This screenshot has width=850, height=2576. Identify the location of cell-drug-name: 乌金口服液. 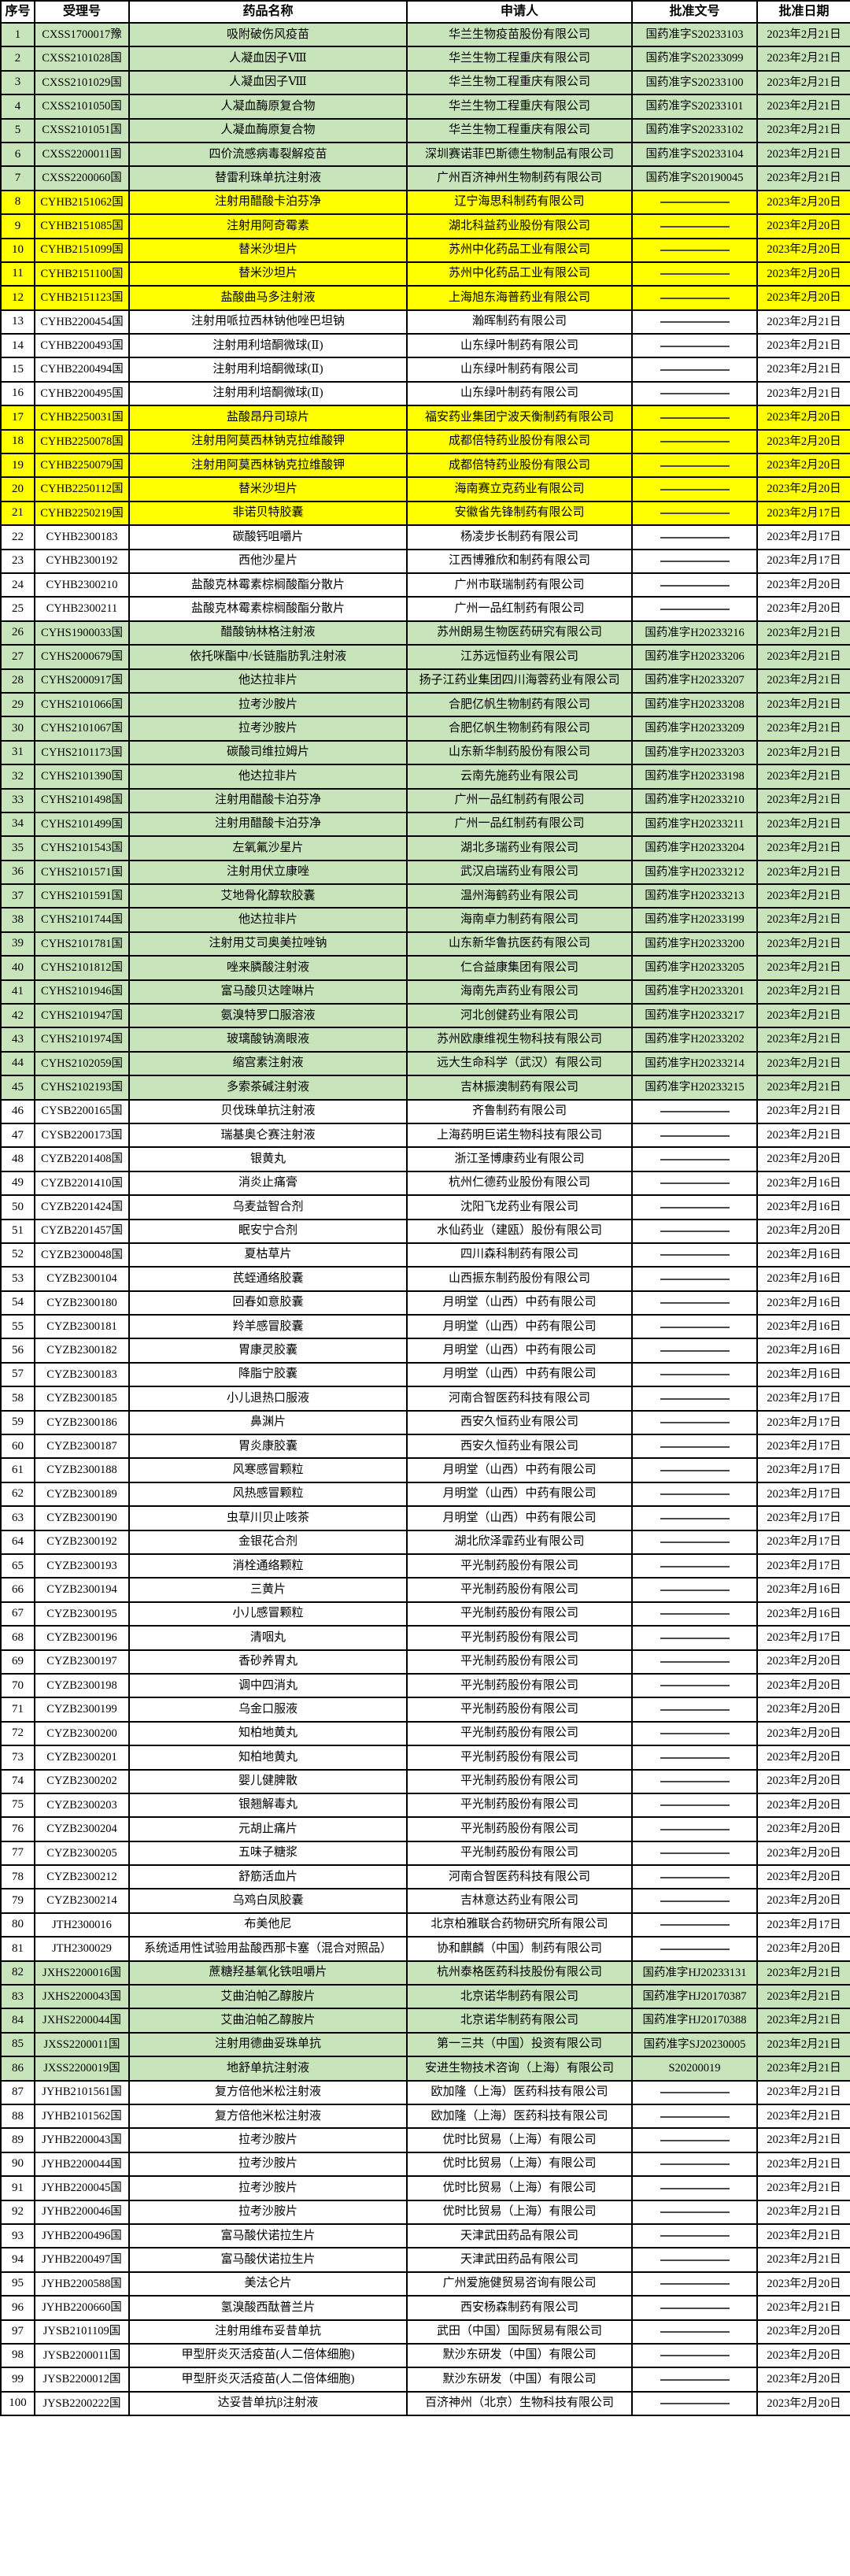
(268, 1710).